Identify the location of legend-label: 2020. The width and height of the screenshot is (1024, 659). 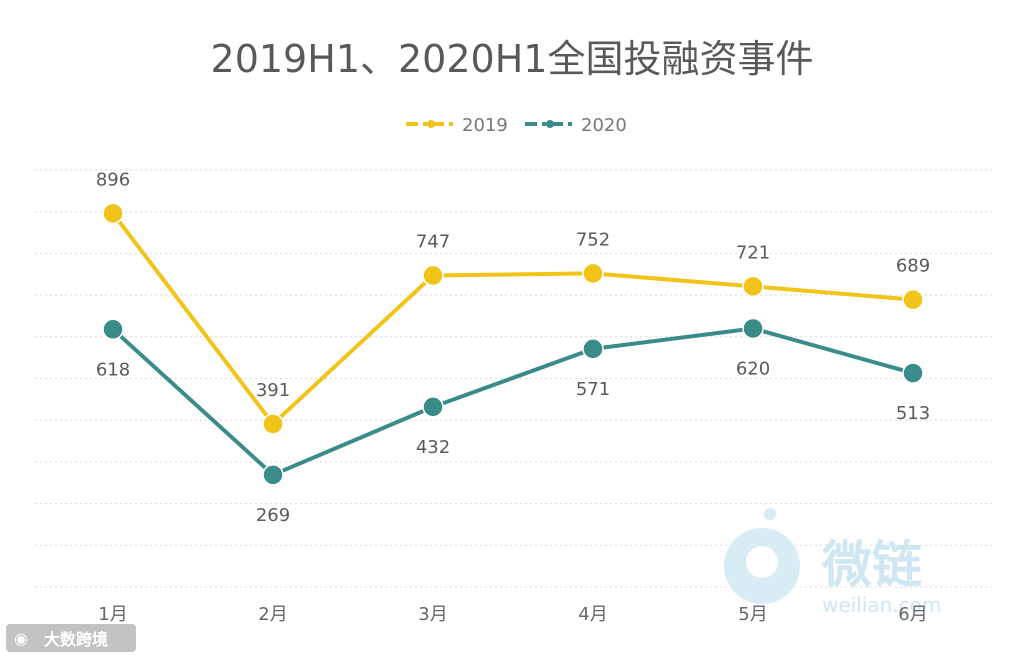
(604, 125).